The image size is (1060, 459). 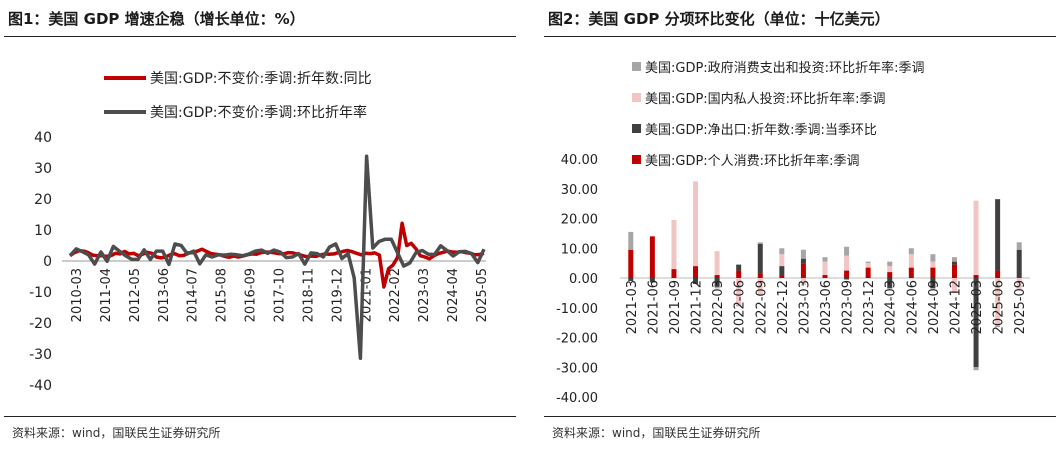 What do you see at coordinates (43, 231) in the screenshot?
I see `chart1-y-tick-label: 10` at bounding box center [43, 231].